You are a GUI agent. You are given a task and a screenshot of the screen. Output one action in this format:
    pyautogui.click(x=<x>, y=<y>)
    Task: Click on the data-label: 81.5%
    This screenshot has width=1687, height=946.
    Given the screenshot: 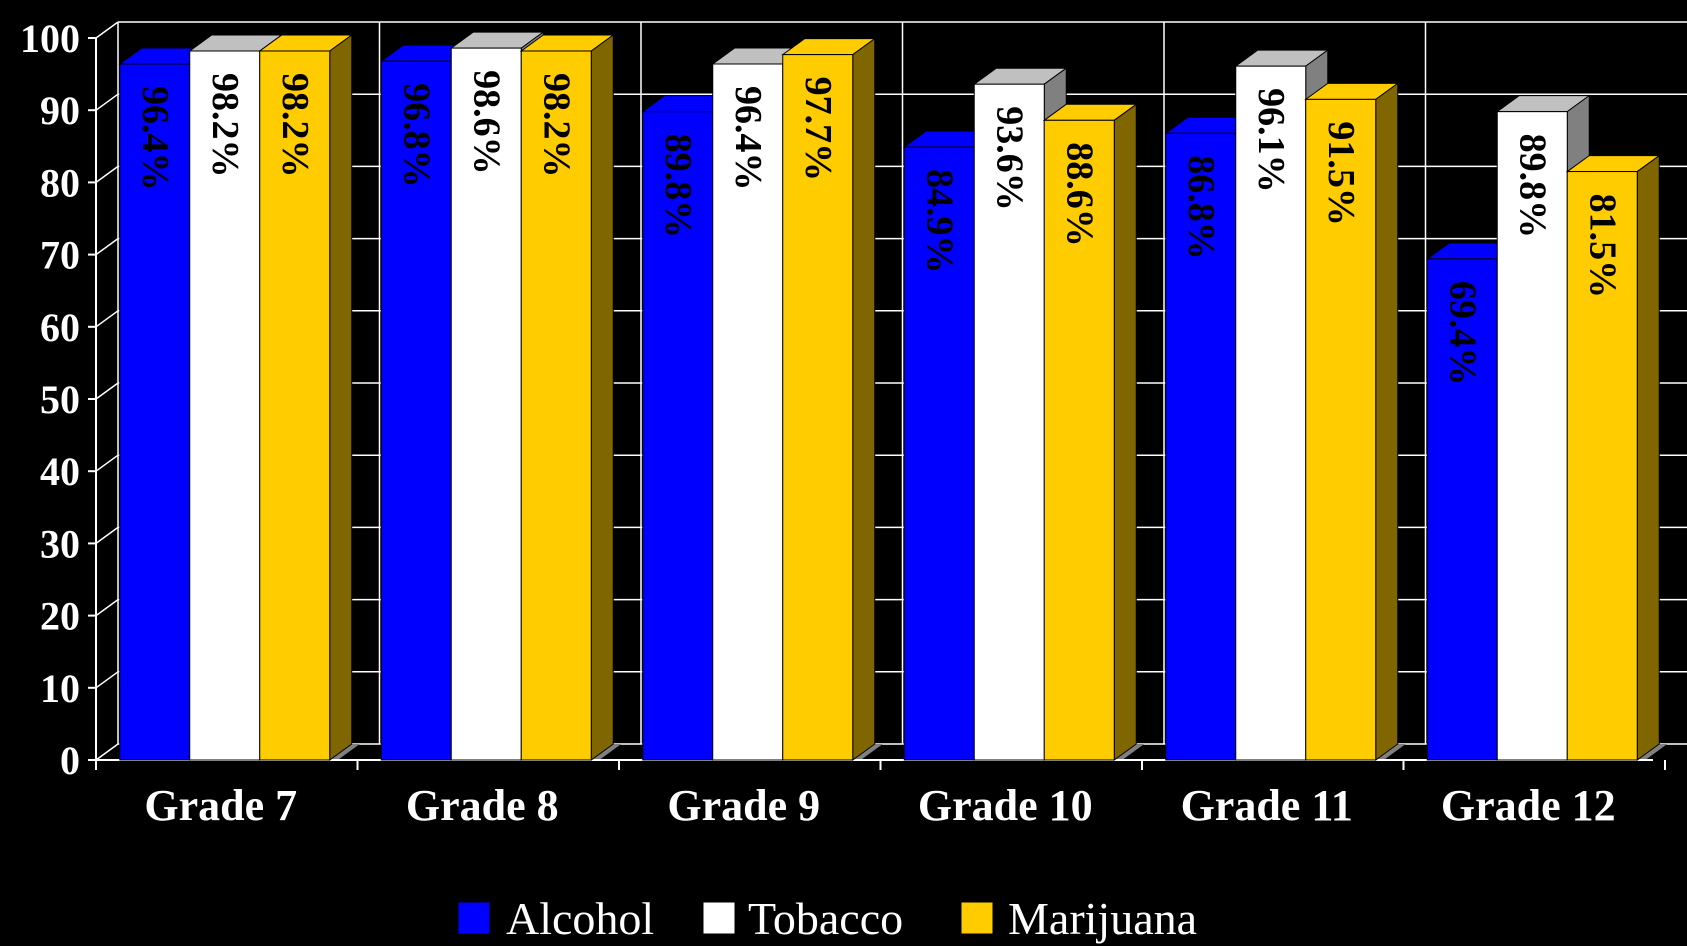 What is the action you would take?
    pyautogui.click(x=1602, y=246)
    